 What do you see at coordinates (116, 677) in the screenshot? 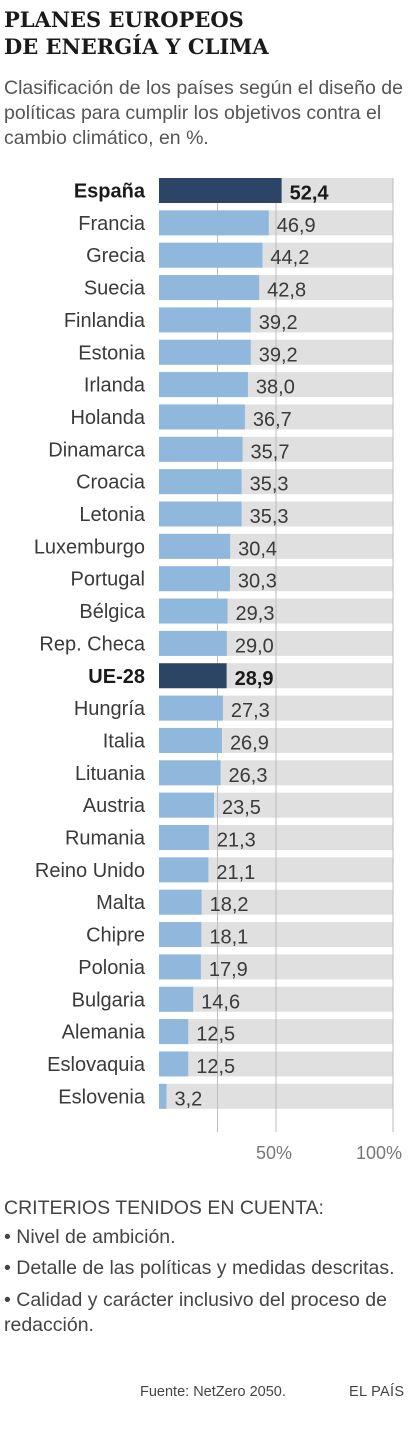
I see `category-label: UE-28` at bounding box center [116, 677].